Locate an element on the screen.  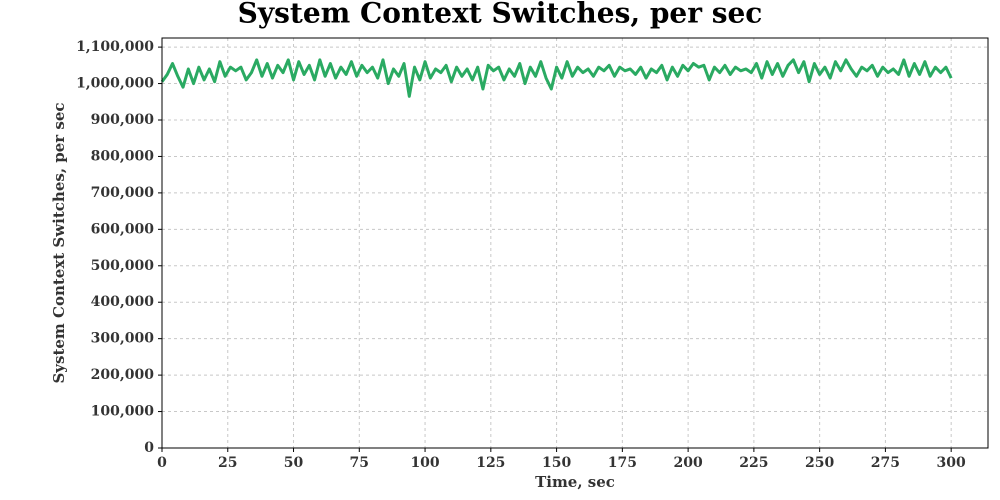
x-tick-label: 0 is located at coordinates (162, 463).